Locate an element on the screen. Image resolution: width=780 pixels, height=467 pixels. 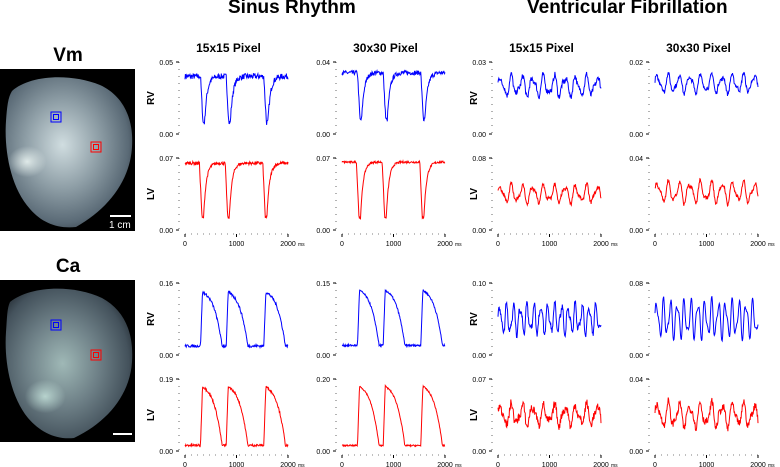
y-tick-label-bottom-vm-rv-30x30-sr: 0.00 is located at coordinates (323, 135).